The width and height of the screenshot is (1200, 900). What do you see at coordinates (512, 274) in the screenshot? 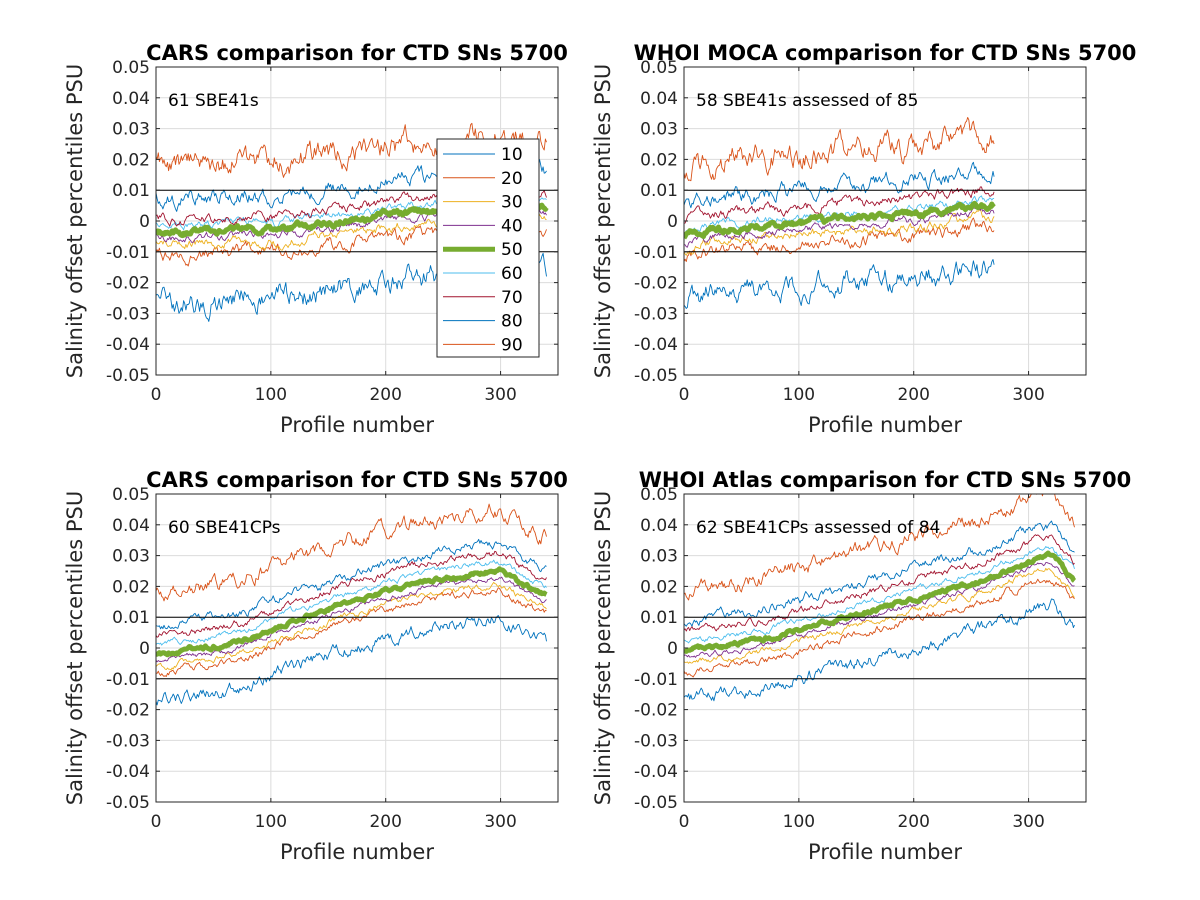
I see `legend-label: 60` at bounding box center [512, 274].